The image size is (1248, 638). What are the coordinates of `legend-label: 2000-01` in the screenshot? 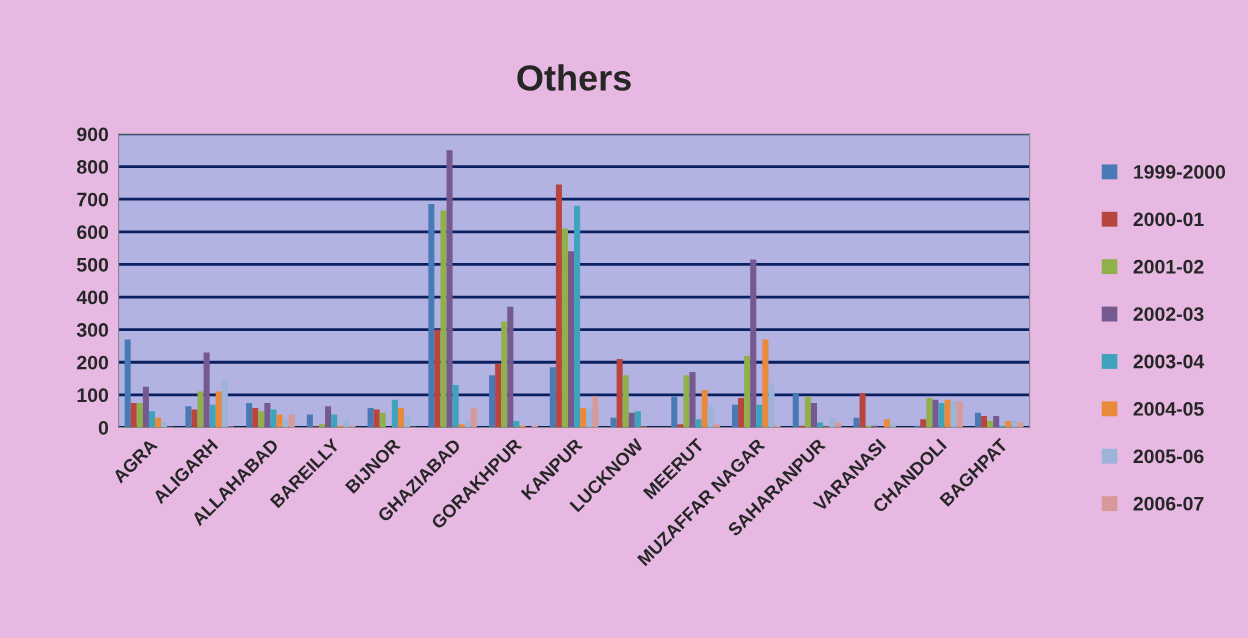 It's located at (1168, 219).